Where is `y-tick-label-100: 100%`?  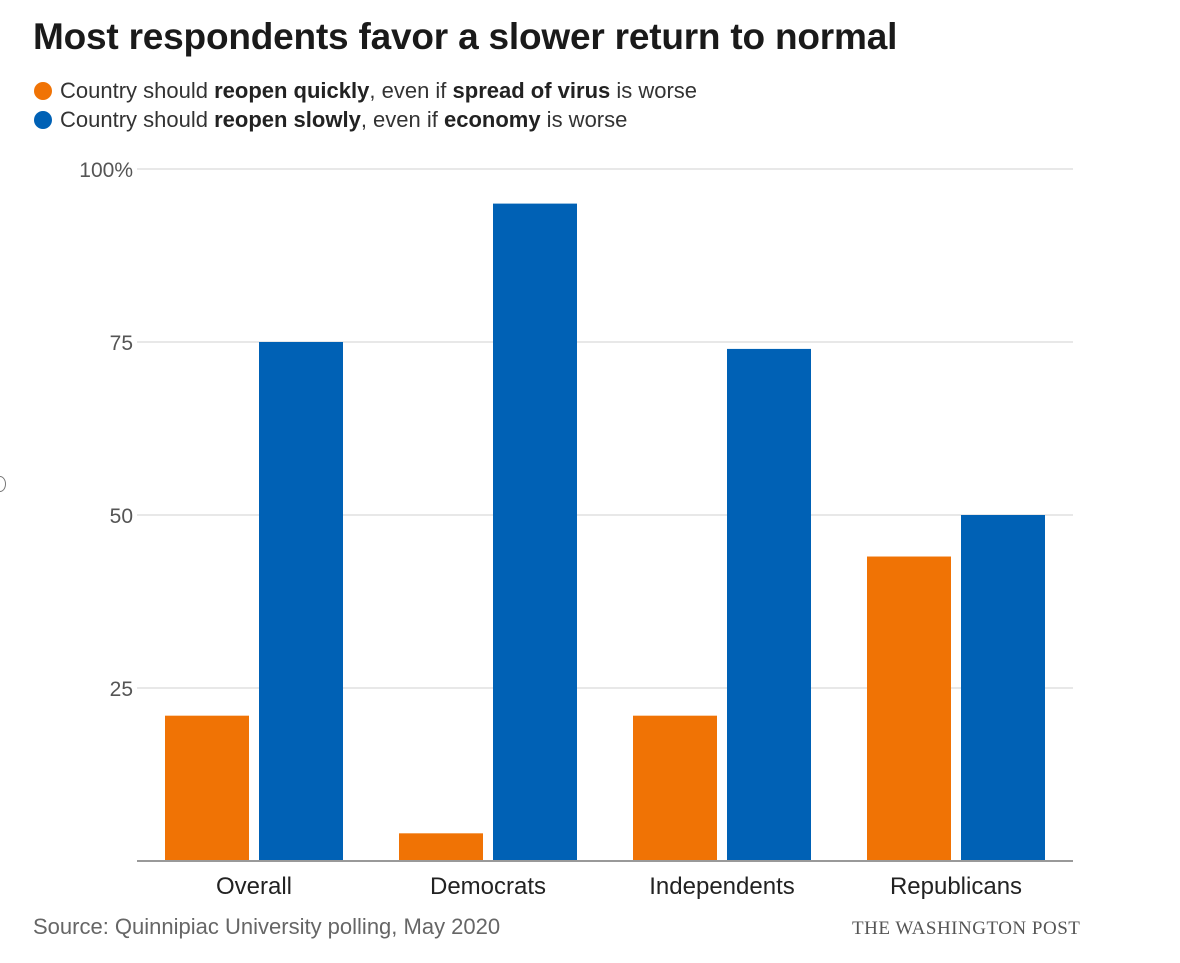 y-tick-label-100: 100% is located at coordinates (106, 170).